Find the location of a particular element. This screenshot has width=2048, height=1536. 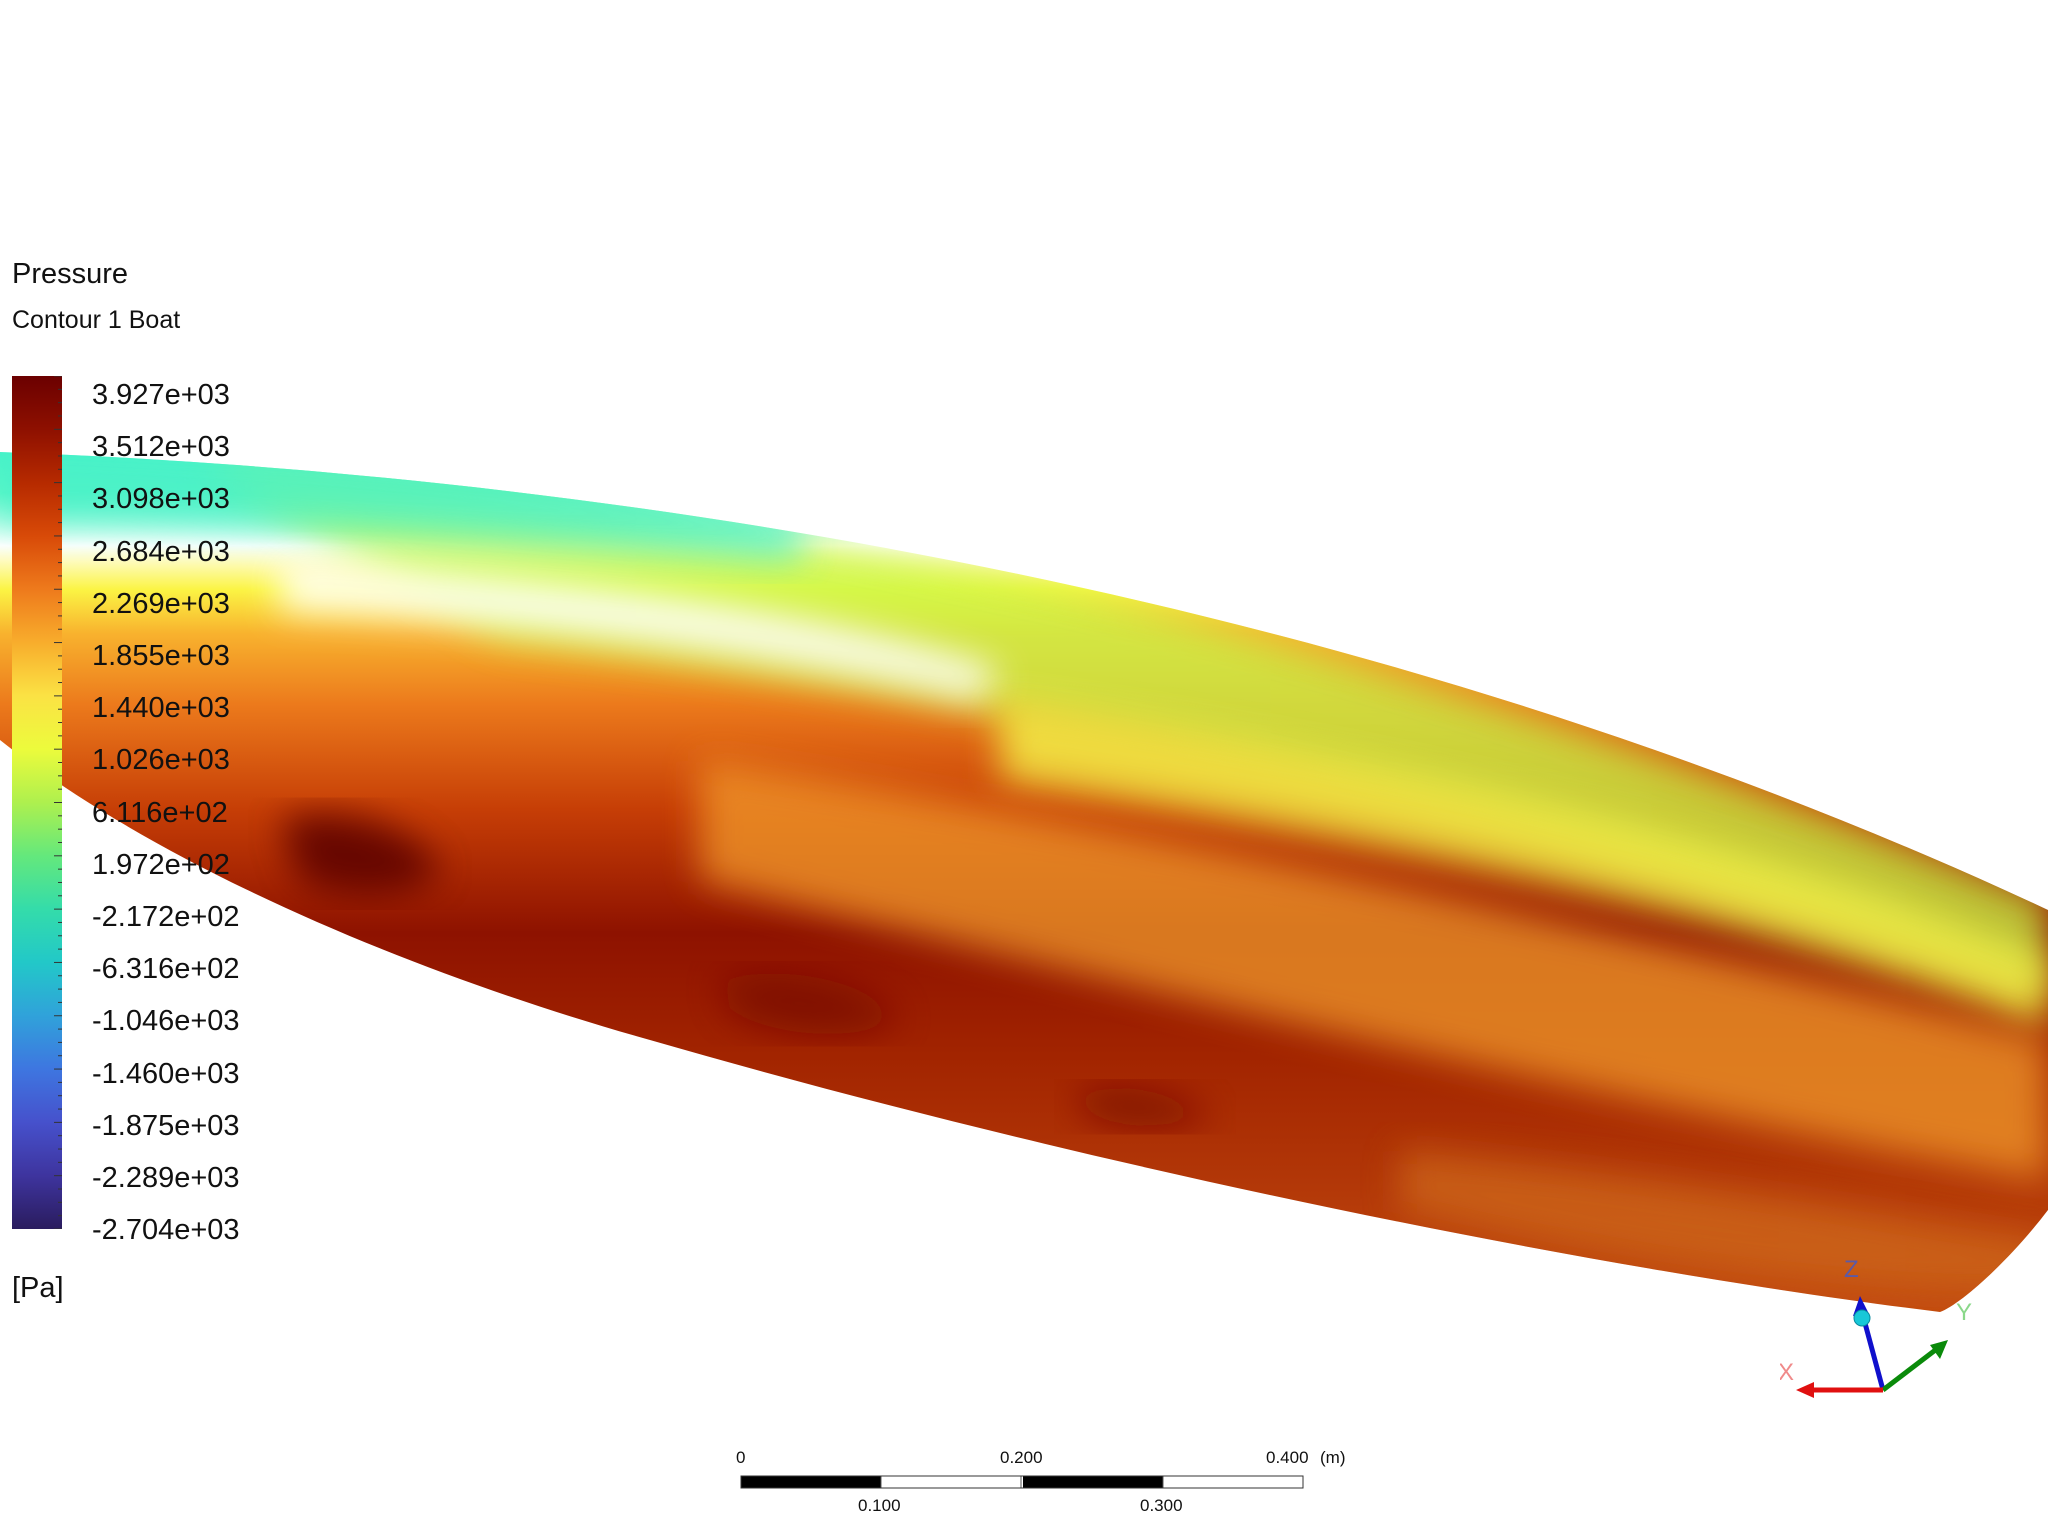

legend-label-1: 3.512e+03 is located at coordinates (161, 447).